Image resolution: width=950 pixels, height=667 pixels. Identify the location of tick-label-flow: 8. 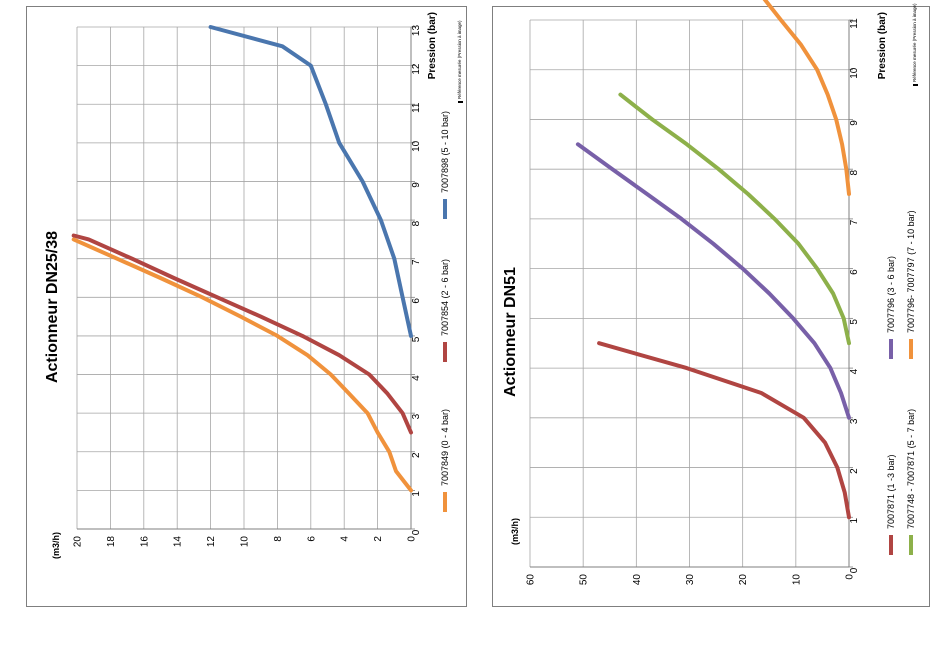
(278, 539).